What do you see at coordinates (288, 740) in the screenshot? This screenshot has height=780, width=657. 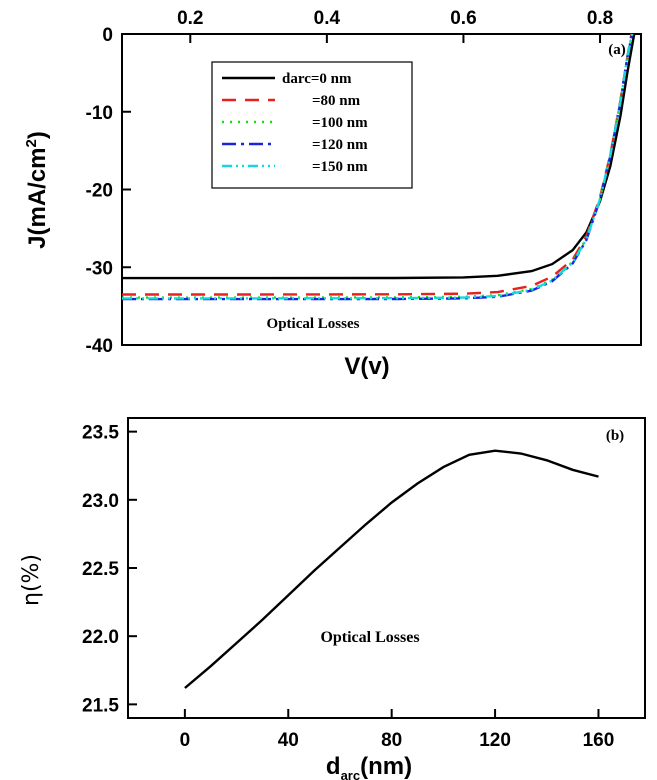 I see `x-tick-label: 40` at bounding box center [288, 740].